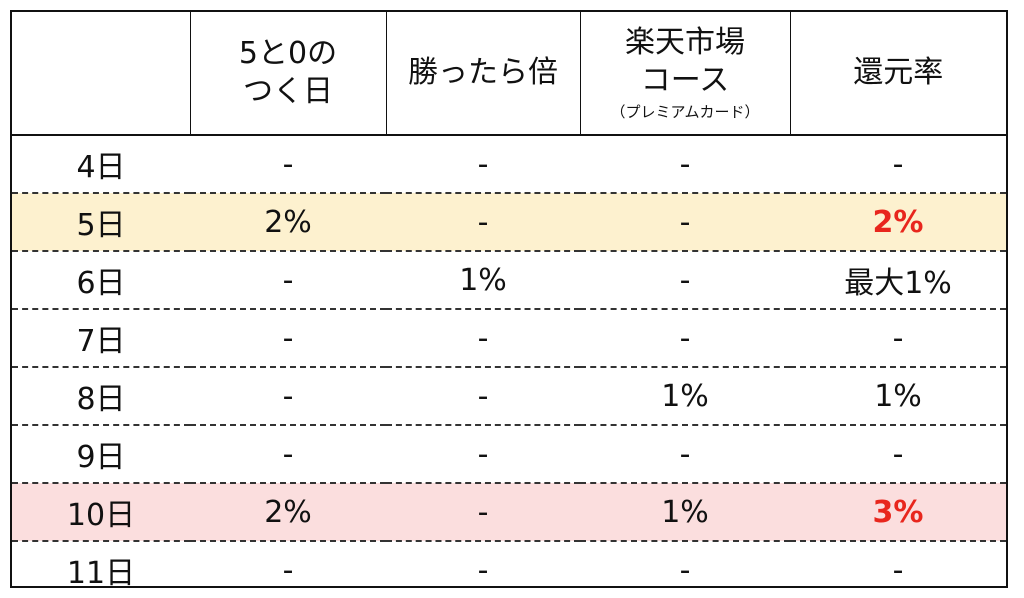  I want to click on table-row: 4日 - - - -, so click(509, 164).